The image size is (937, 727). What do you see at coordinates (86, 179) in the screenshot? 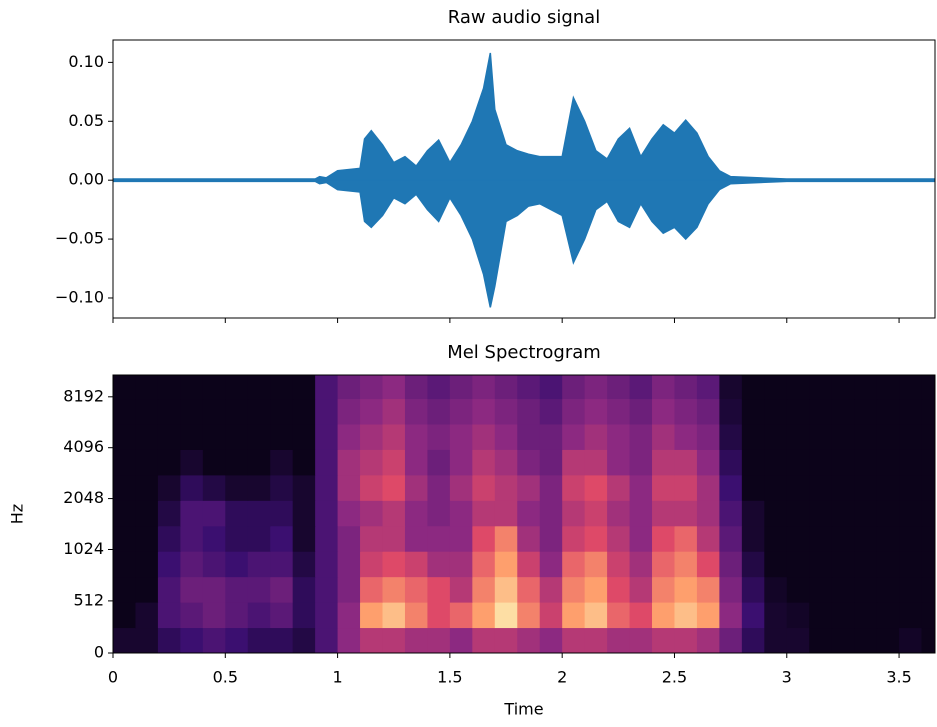
I see `y-tick-label: 0.00` at bounding box center [86, 179].